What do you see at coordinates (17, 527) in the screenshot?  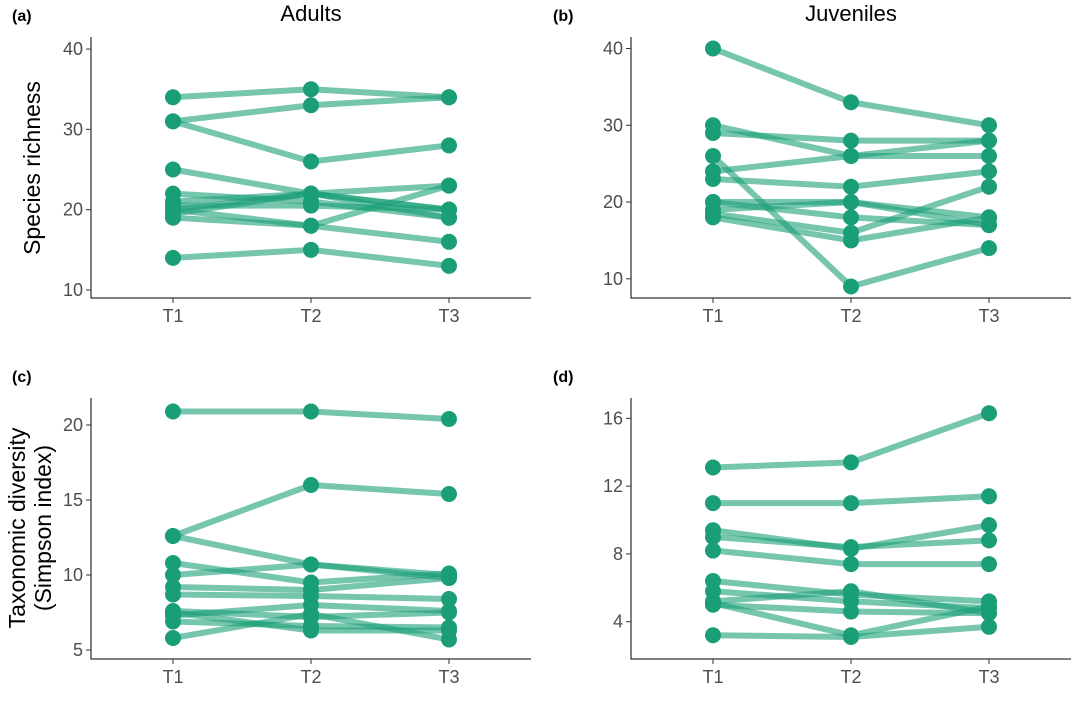 I see `y-axis-label-taxonomic-diversity: Taxonomic diversity` at bounding box center [17, 527].